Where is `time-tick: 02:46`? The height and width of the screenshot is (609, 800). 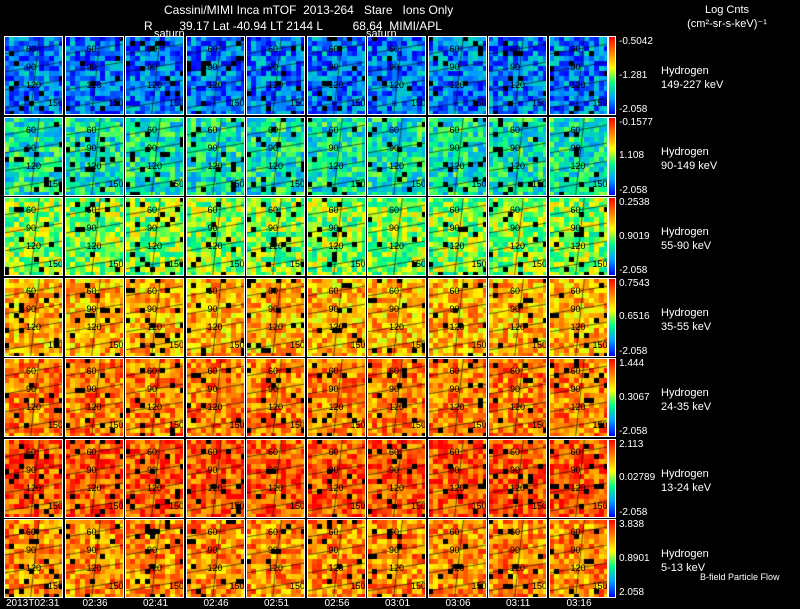 time-tick: 02:46 is located at coordinates (216, 603).